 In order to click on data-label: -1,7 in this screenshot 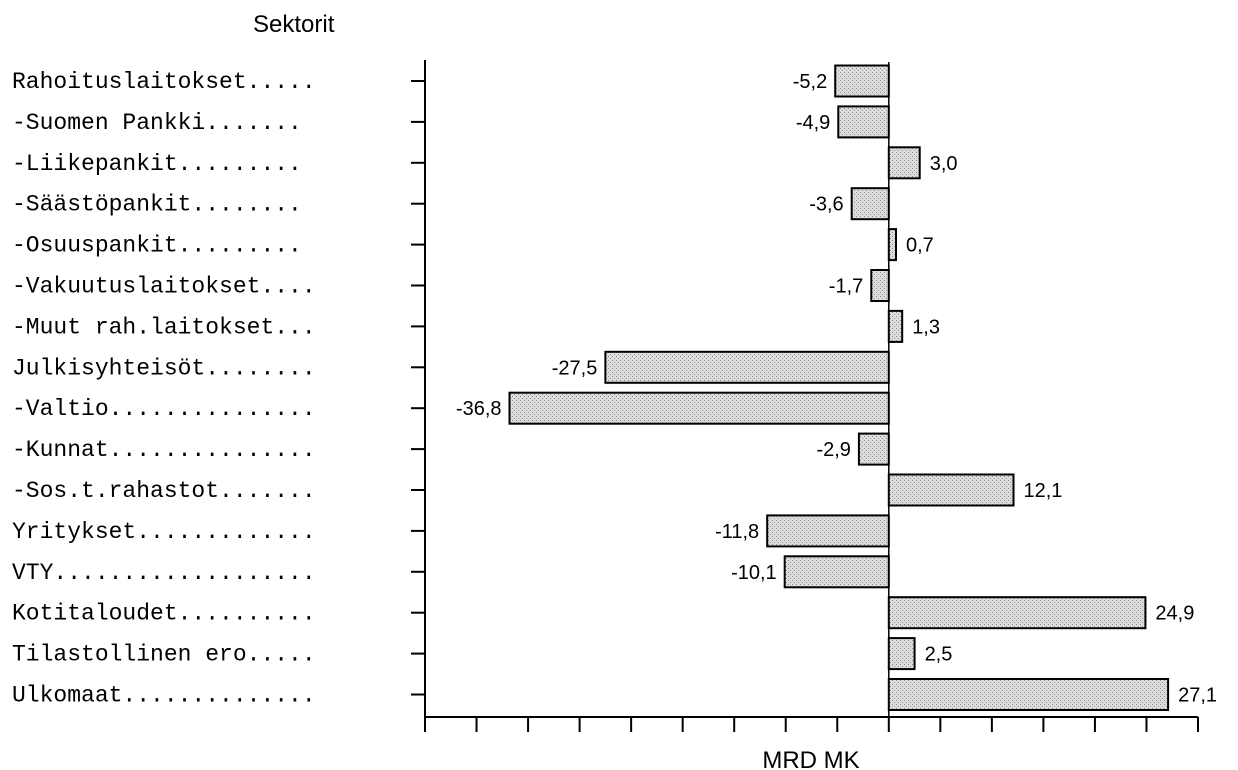, I will do `click(846, 287)`.